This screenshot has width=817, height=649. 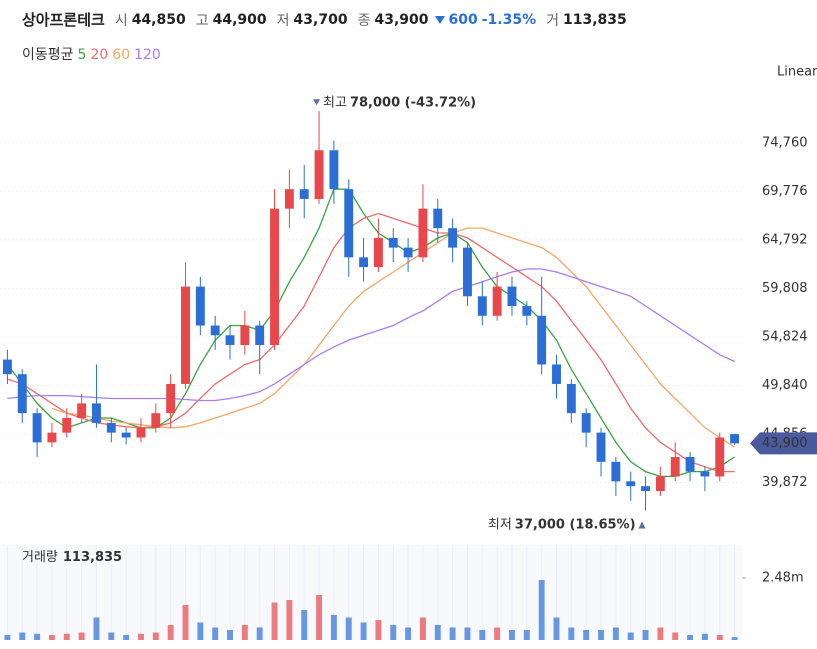 What do you see at coordinates (797, 72) in the screenshot?
I see `scale-label: Linear` at bounding box center [797, 72].